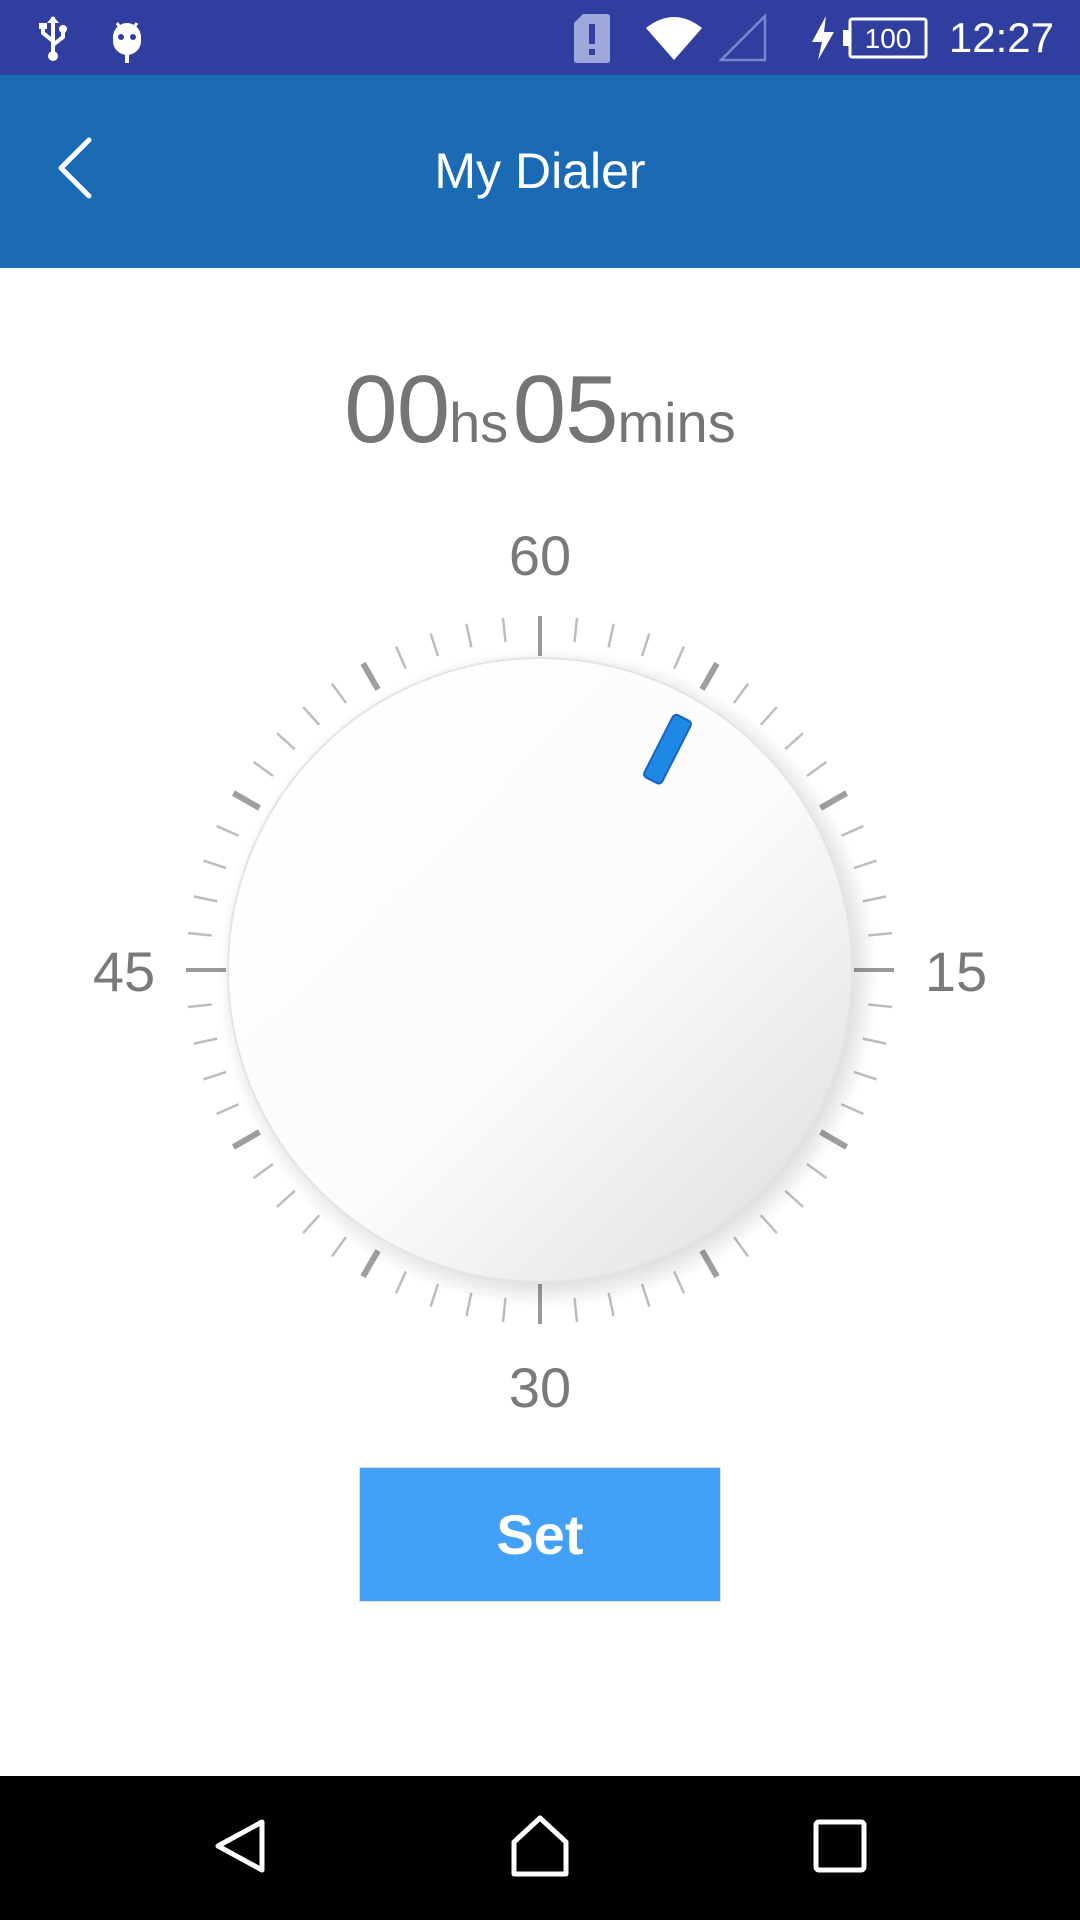  I want to click on status-bar: 100 12:27, so click(540, 37).